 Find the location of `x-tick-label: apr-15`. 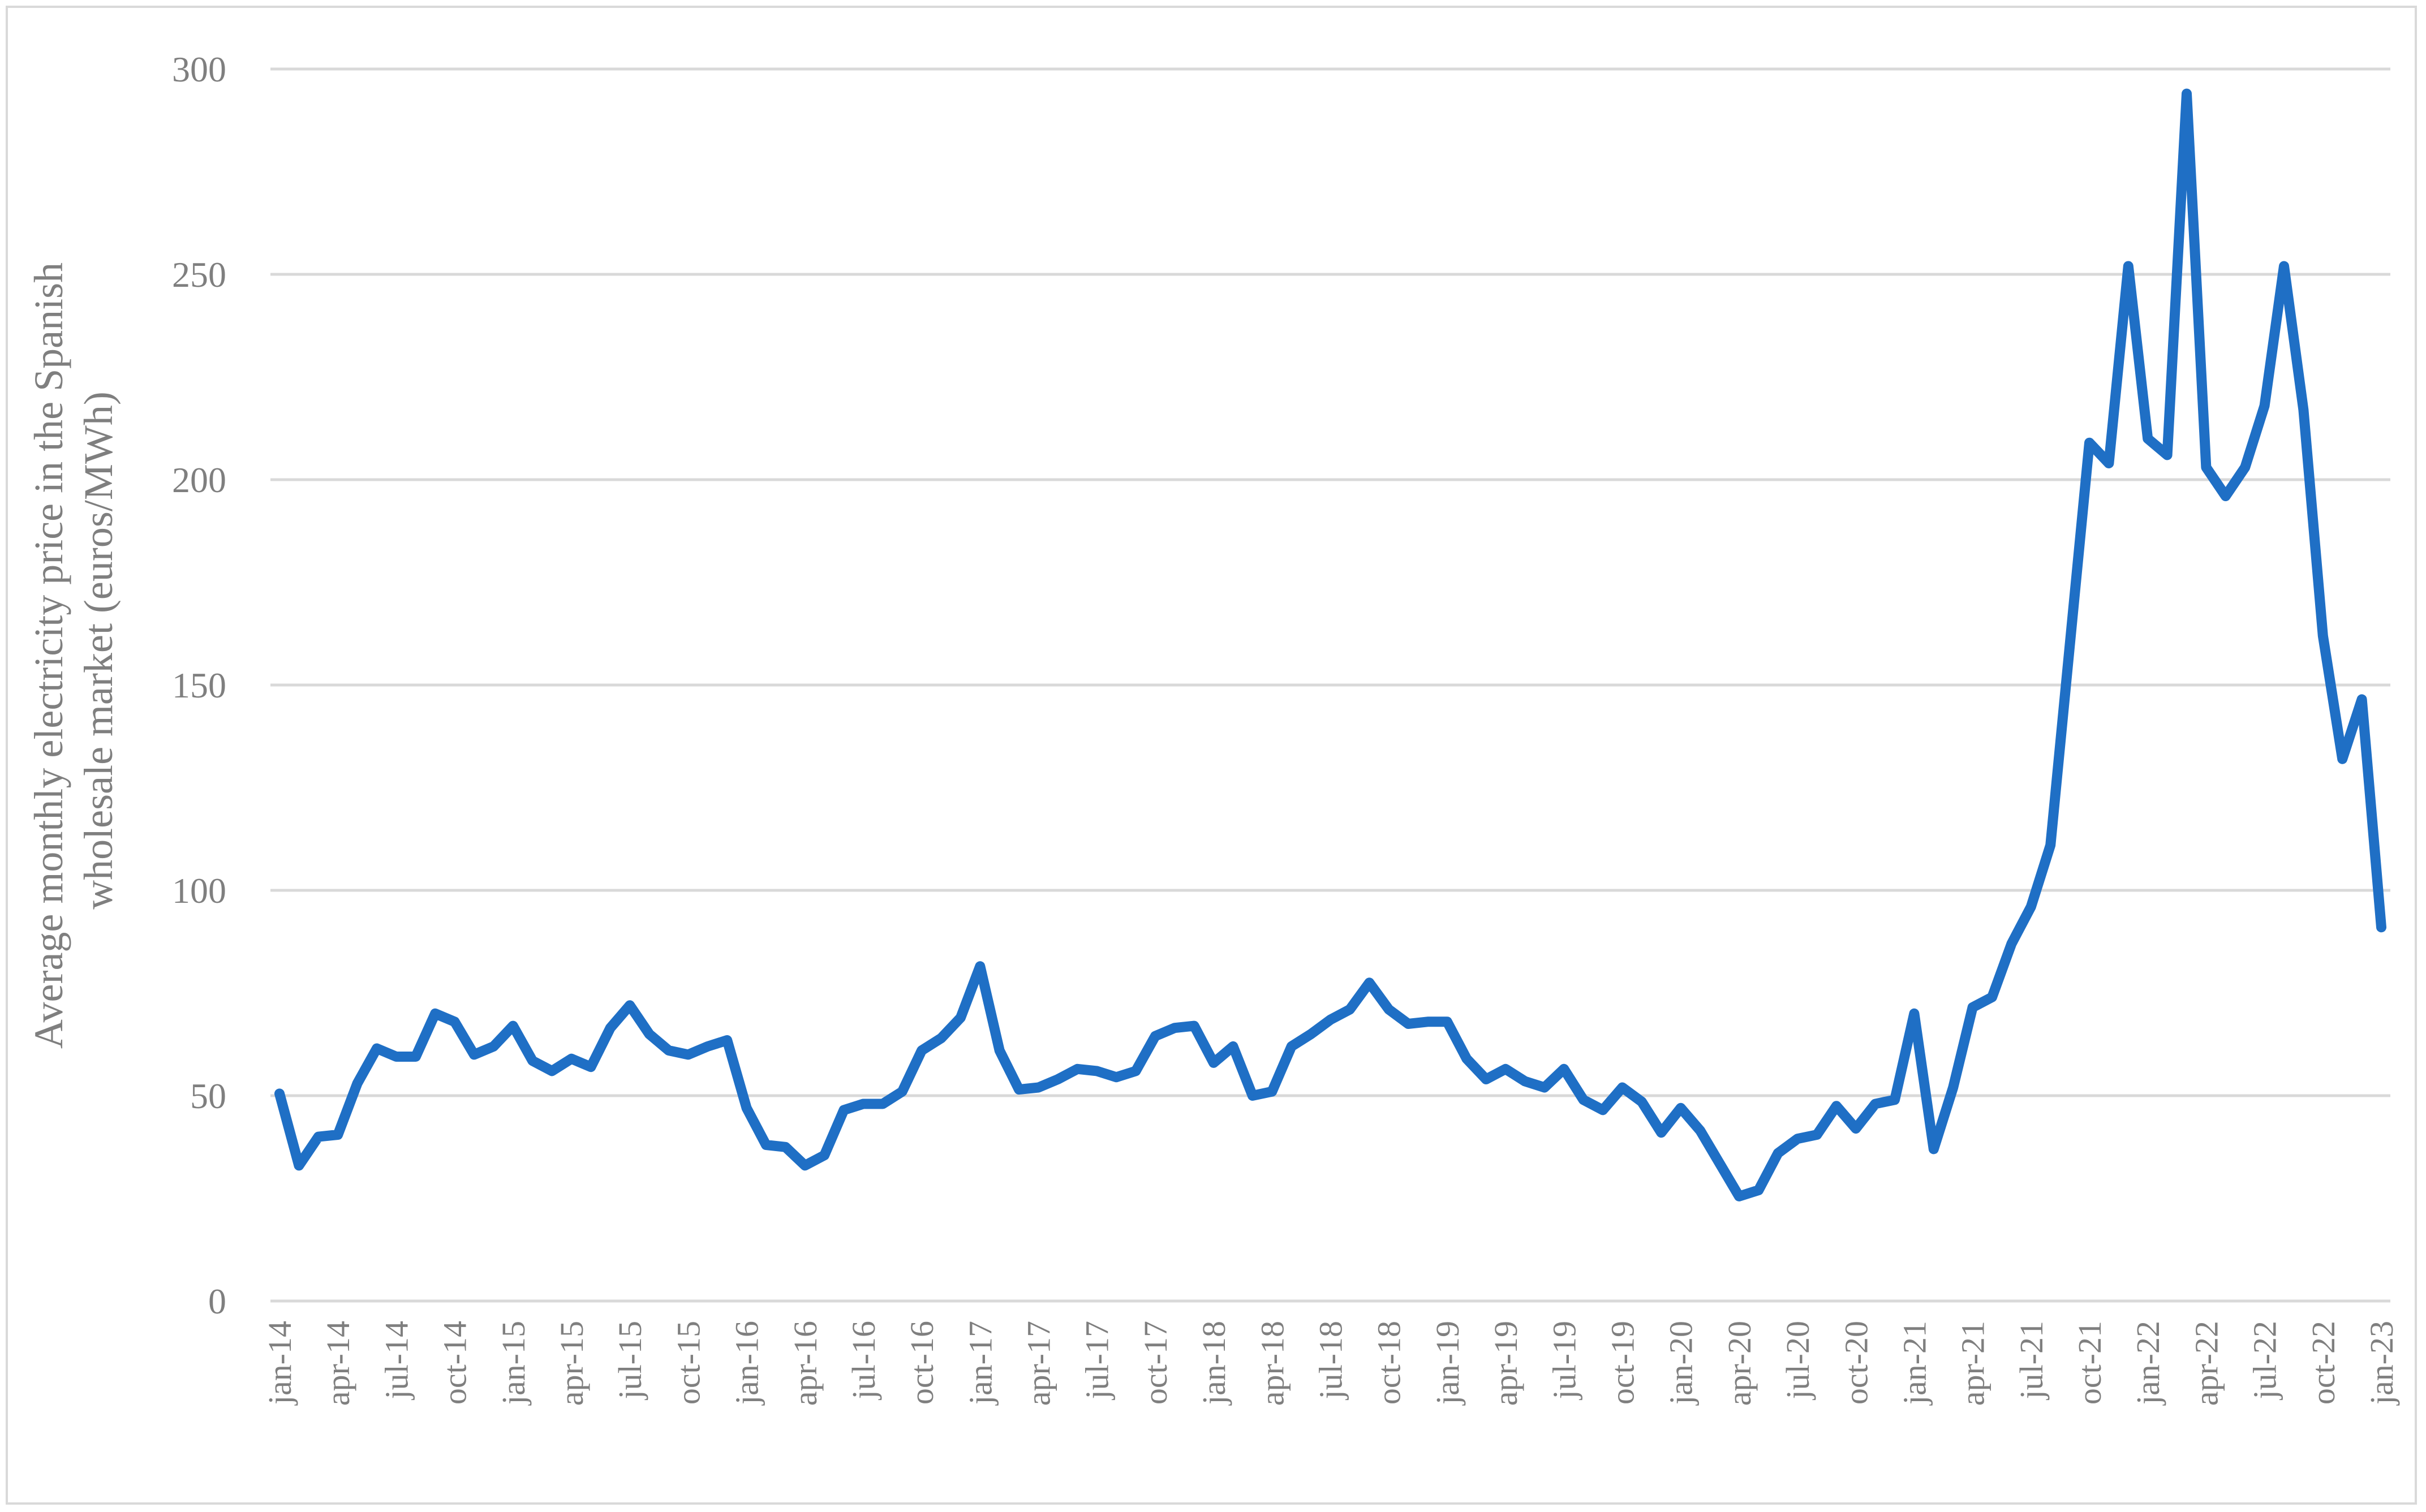

x-tick-label: apr-15 is located at coordinates (571, 1363).